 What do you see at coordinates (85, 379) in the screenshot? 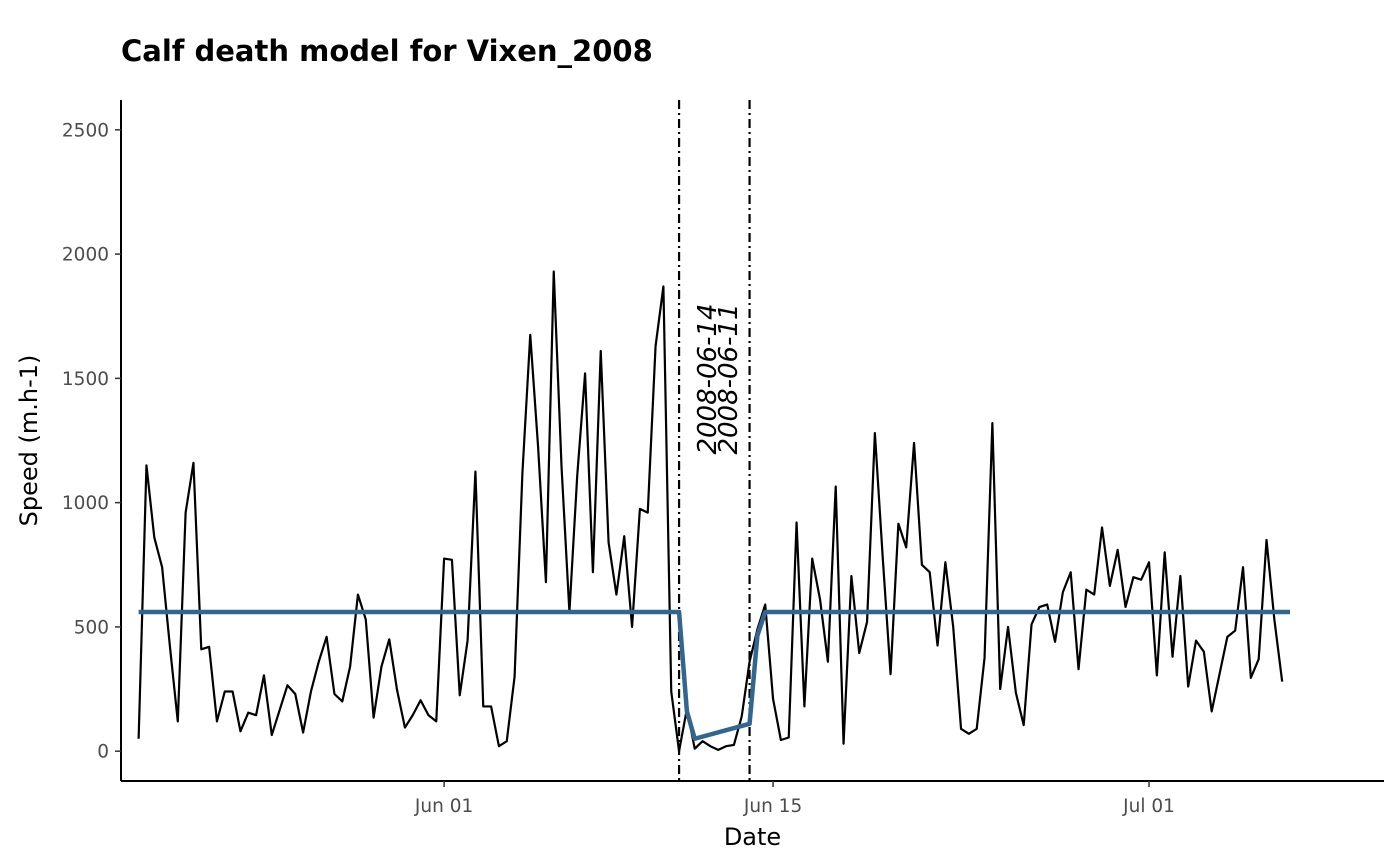
I see `y-tick-label: 1500` at bounding box center [85, 379].